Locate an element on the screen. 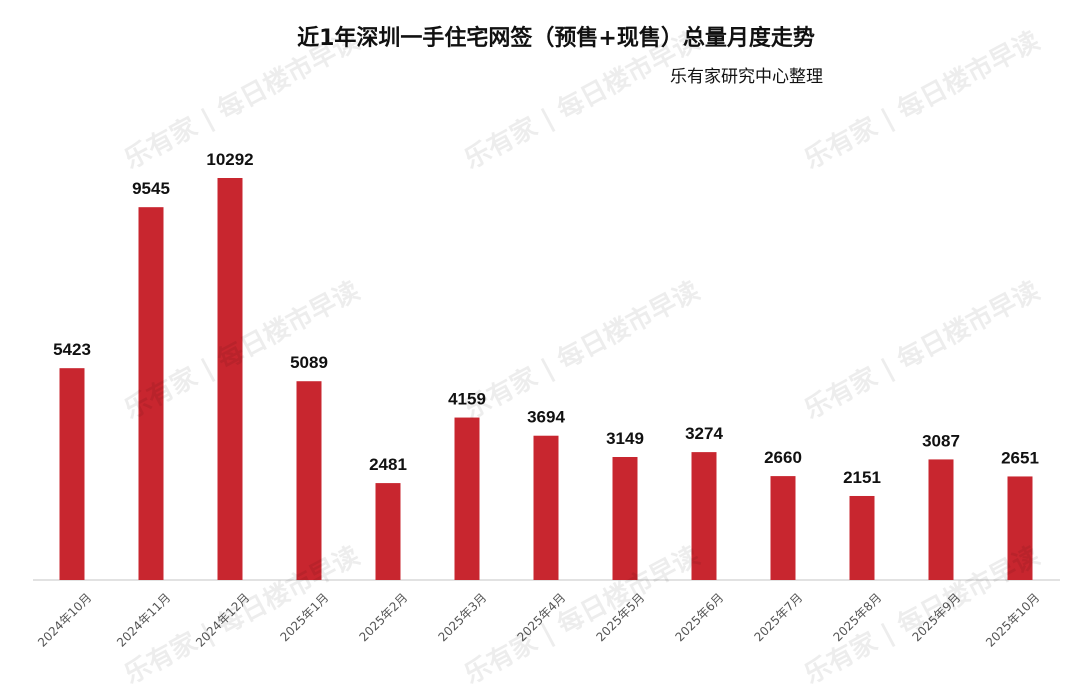 The image size is (1080, 691). x-tick-label-13: 2025年10月 is located at coordinates (1012, 619).